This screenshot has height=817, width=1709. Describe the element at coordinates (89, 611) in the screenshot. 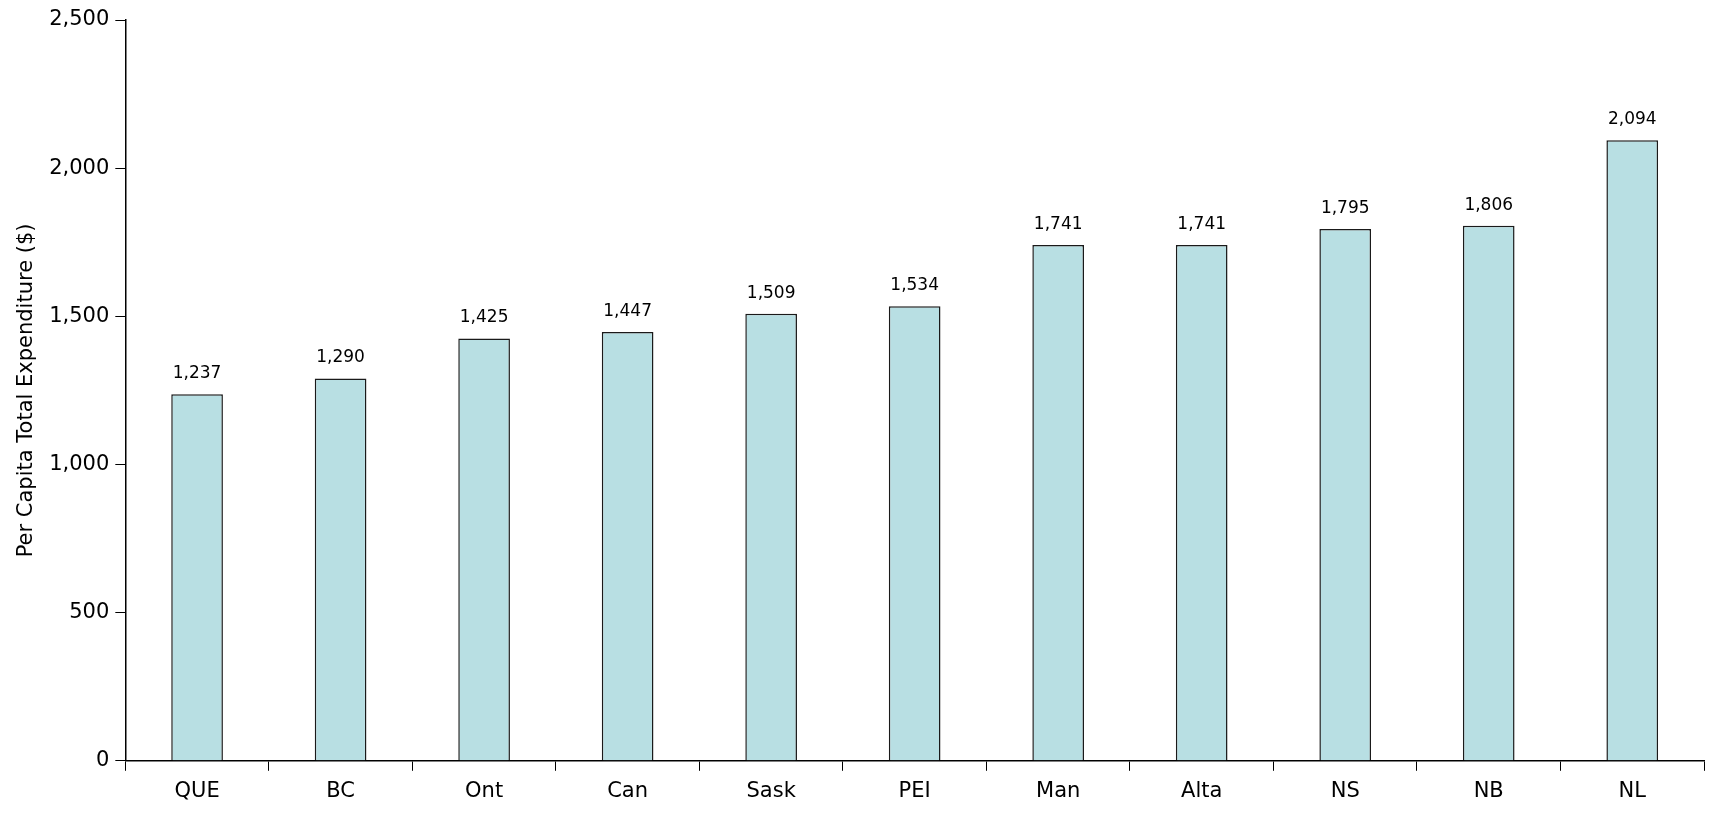

I see `y-tick-label: 500` at that location.